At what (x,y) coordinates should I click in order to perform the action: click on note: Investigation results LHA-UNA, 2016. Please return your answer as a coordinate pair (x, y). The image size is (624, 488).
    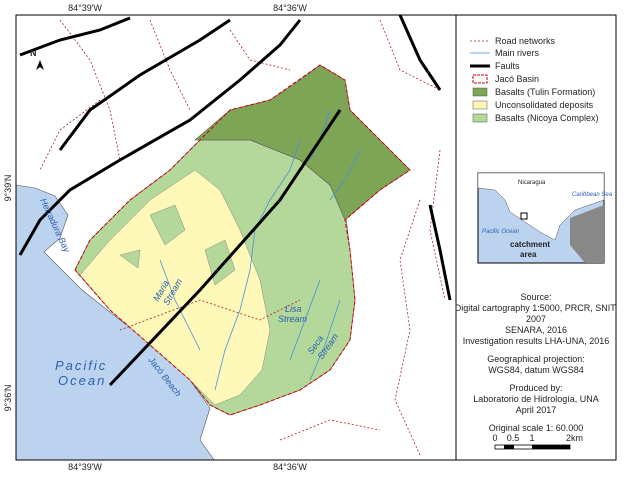
    Looking at the image, I should click on (536, 341).